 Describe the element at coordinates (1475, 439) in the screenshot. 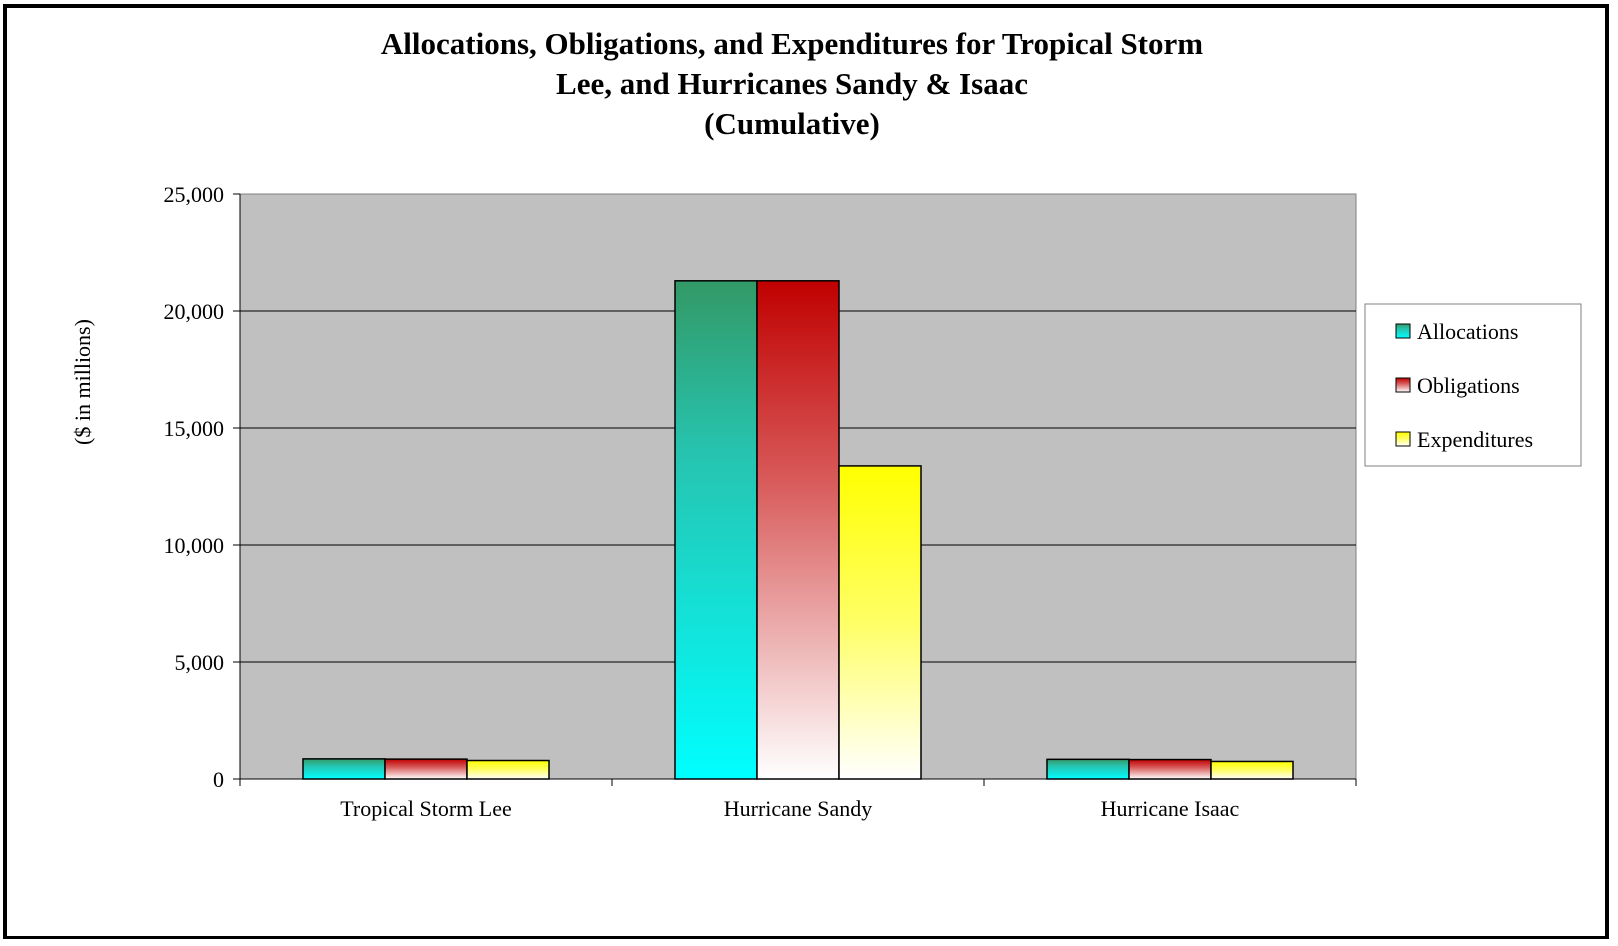

I see `legend-label-expenditures: Expenditures` at that location.